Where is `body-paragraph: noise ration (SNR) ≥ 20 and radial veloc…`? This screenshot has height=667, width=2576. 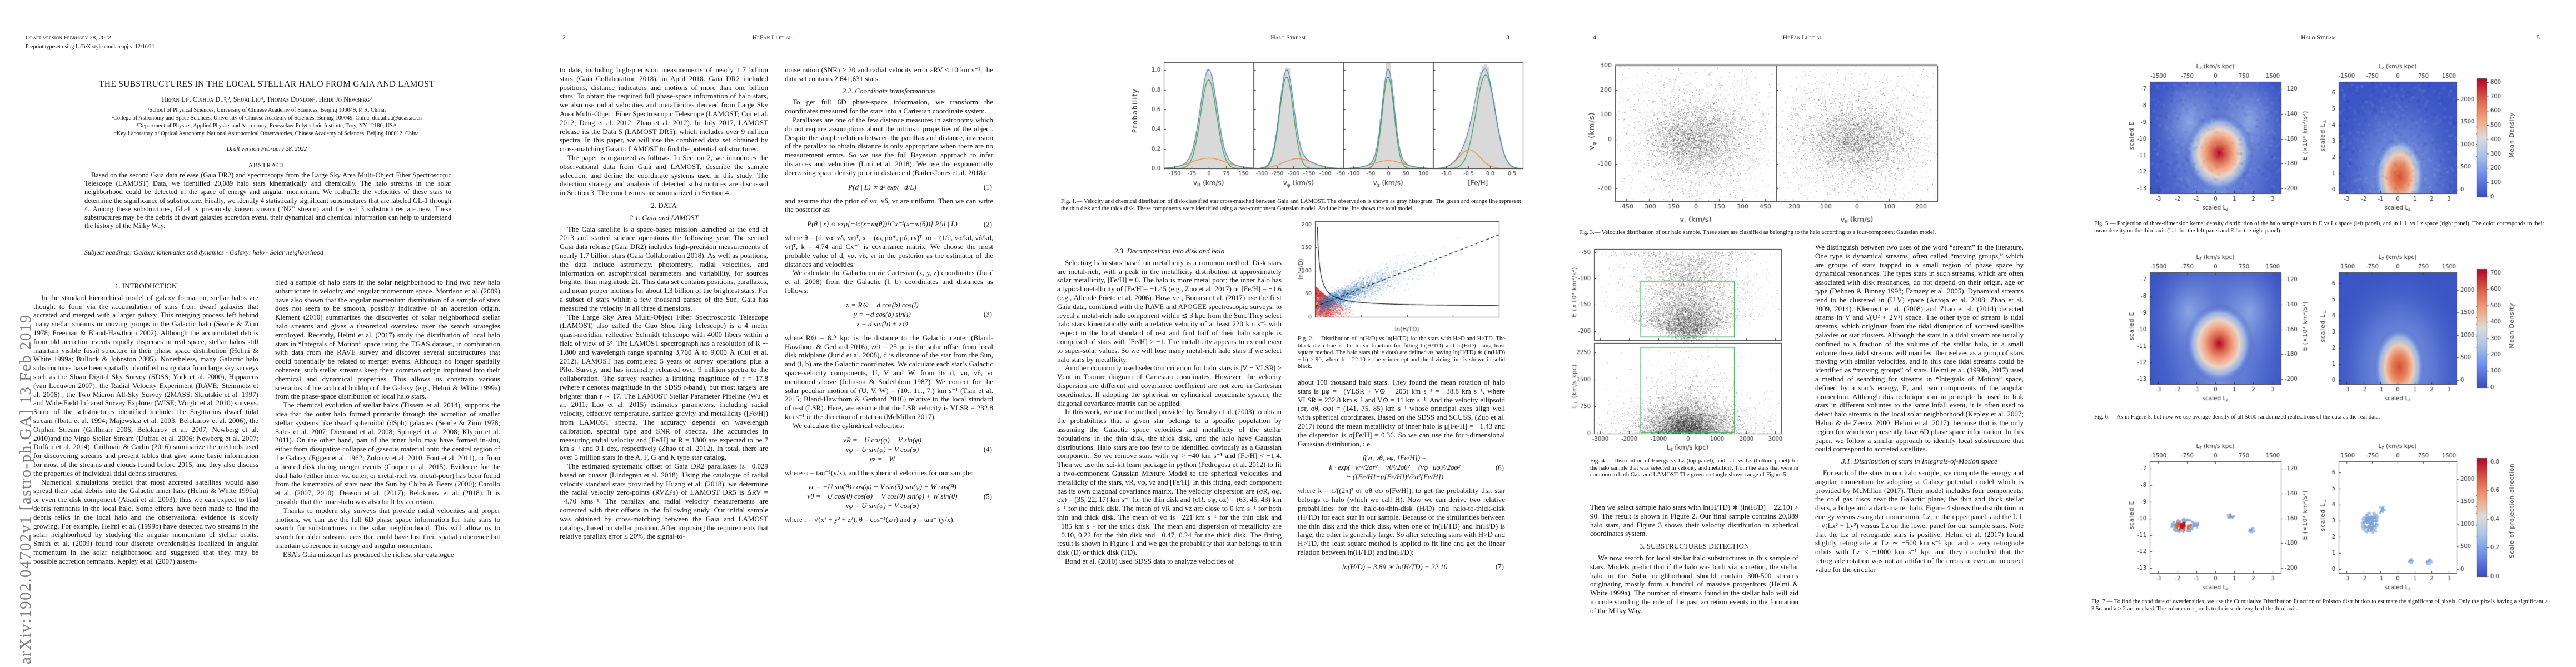
body-paragraph: noise ration (SNR) ≥ 20 and radial veloc… is located at coordinates (889, 74).